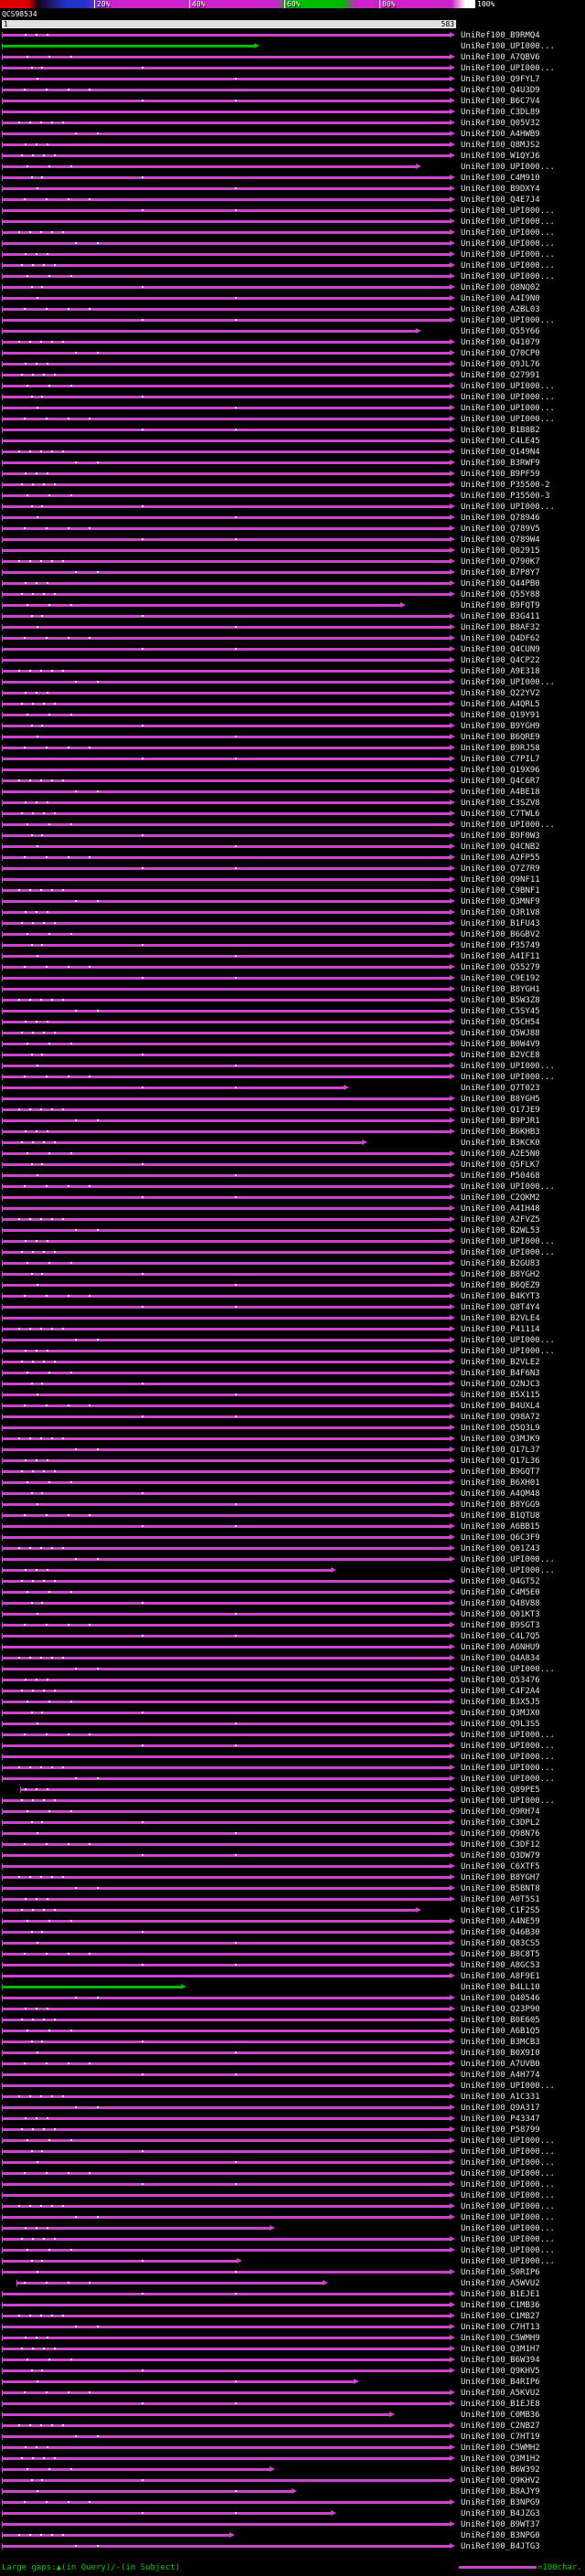 The height and width of the screenshot is (2576, 585). I want to click on hit-label: UniRef100_B8YGH7, so click(501, 1877).